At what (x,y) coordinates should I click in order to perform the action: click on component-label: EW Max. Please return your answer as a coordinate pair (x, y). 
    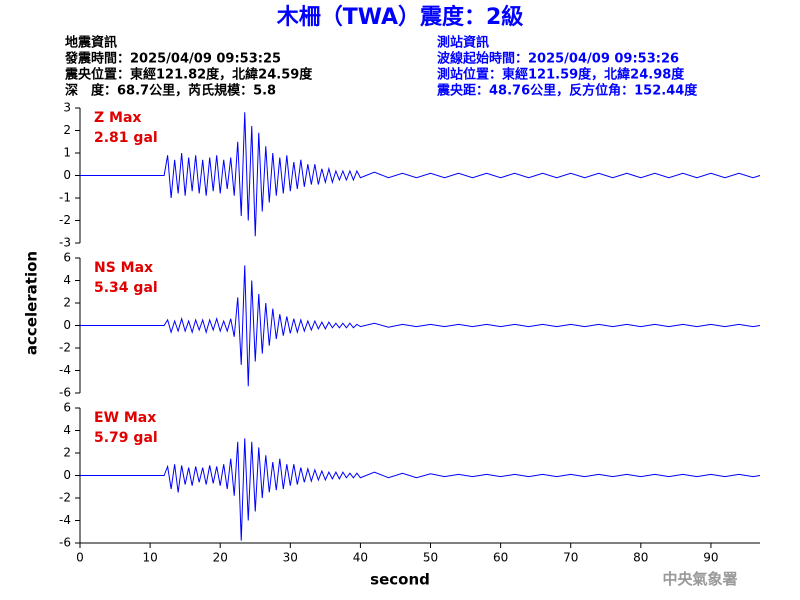
    Looking at the image, I should click on (125, 418).